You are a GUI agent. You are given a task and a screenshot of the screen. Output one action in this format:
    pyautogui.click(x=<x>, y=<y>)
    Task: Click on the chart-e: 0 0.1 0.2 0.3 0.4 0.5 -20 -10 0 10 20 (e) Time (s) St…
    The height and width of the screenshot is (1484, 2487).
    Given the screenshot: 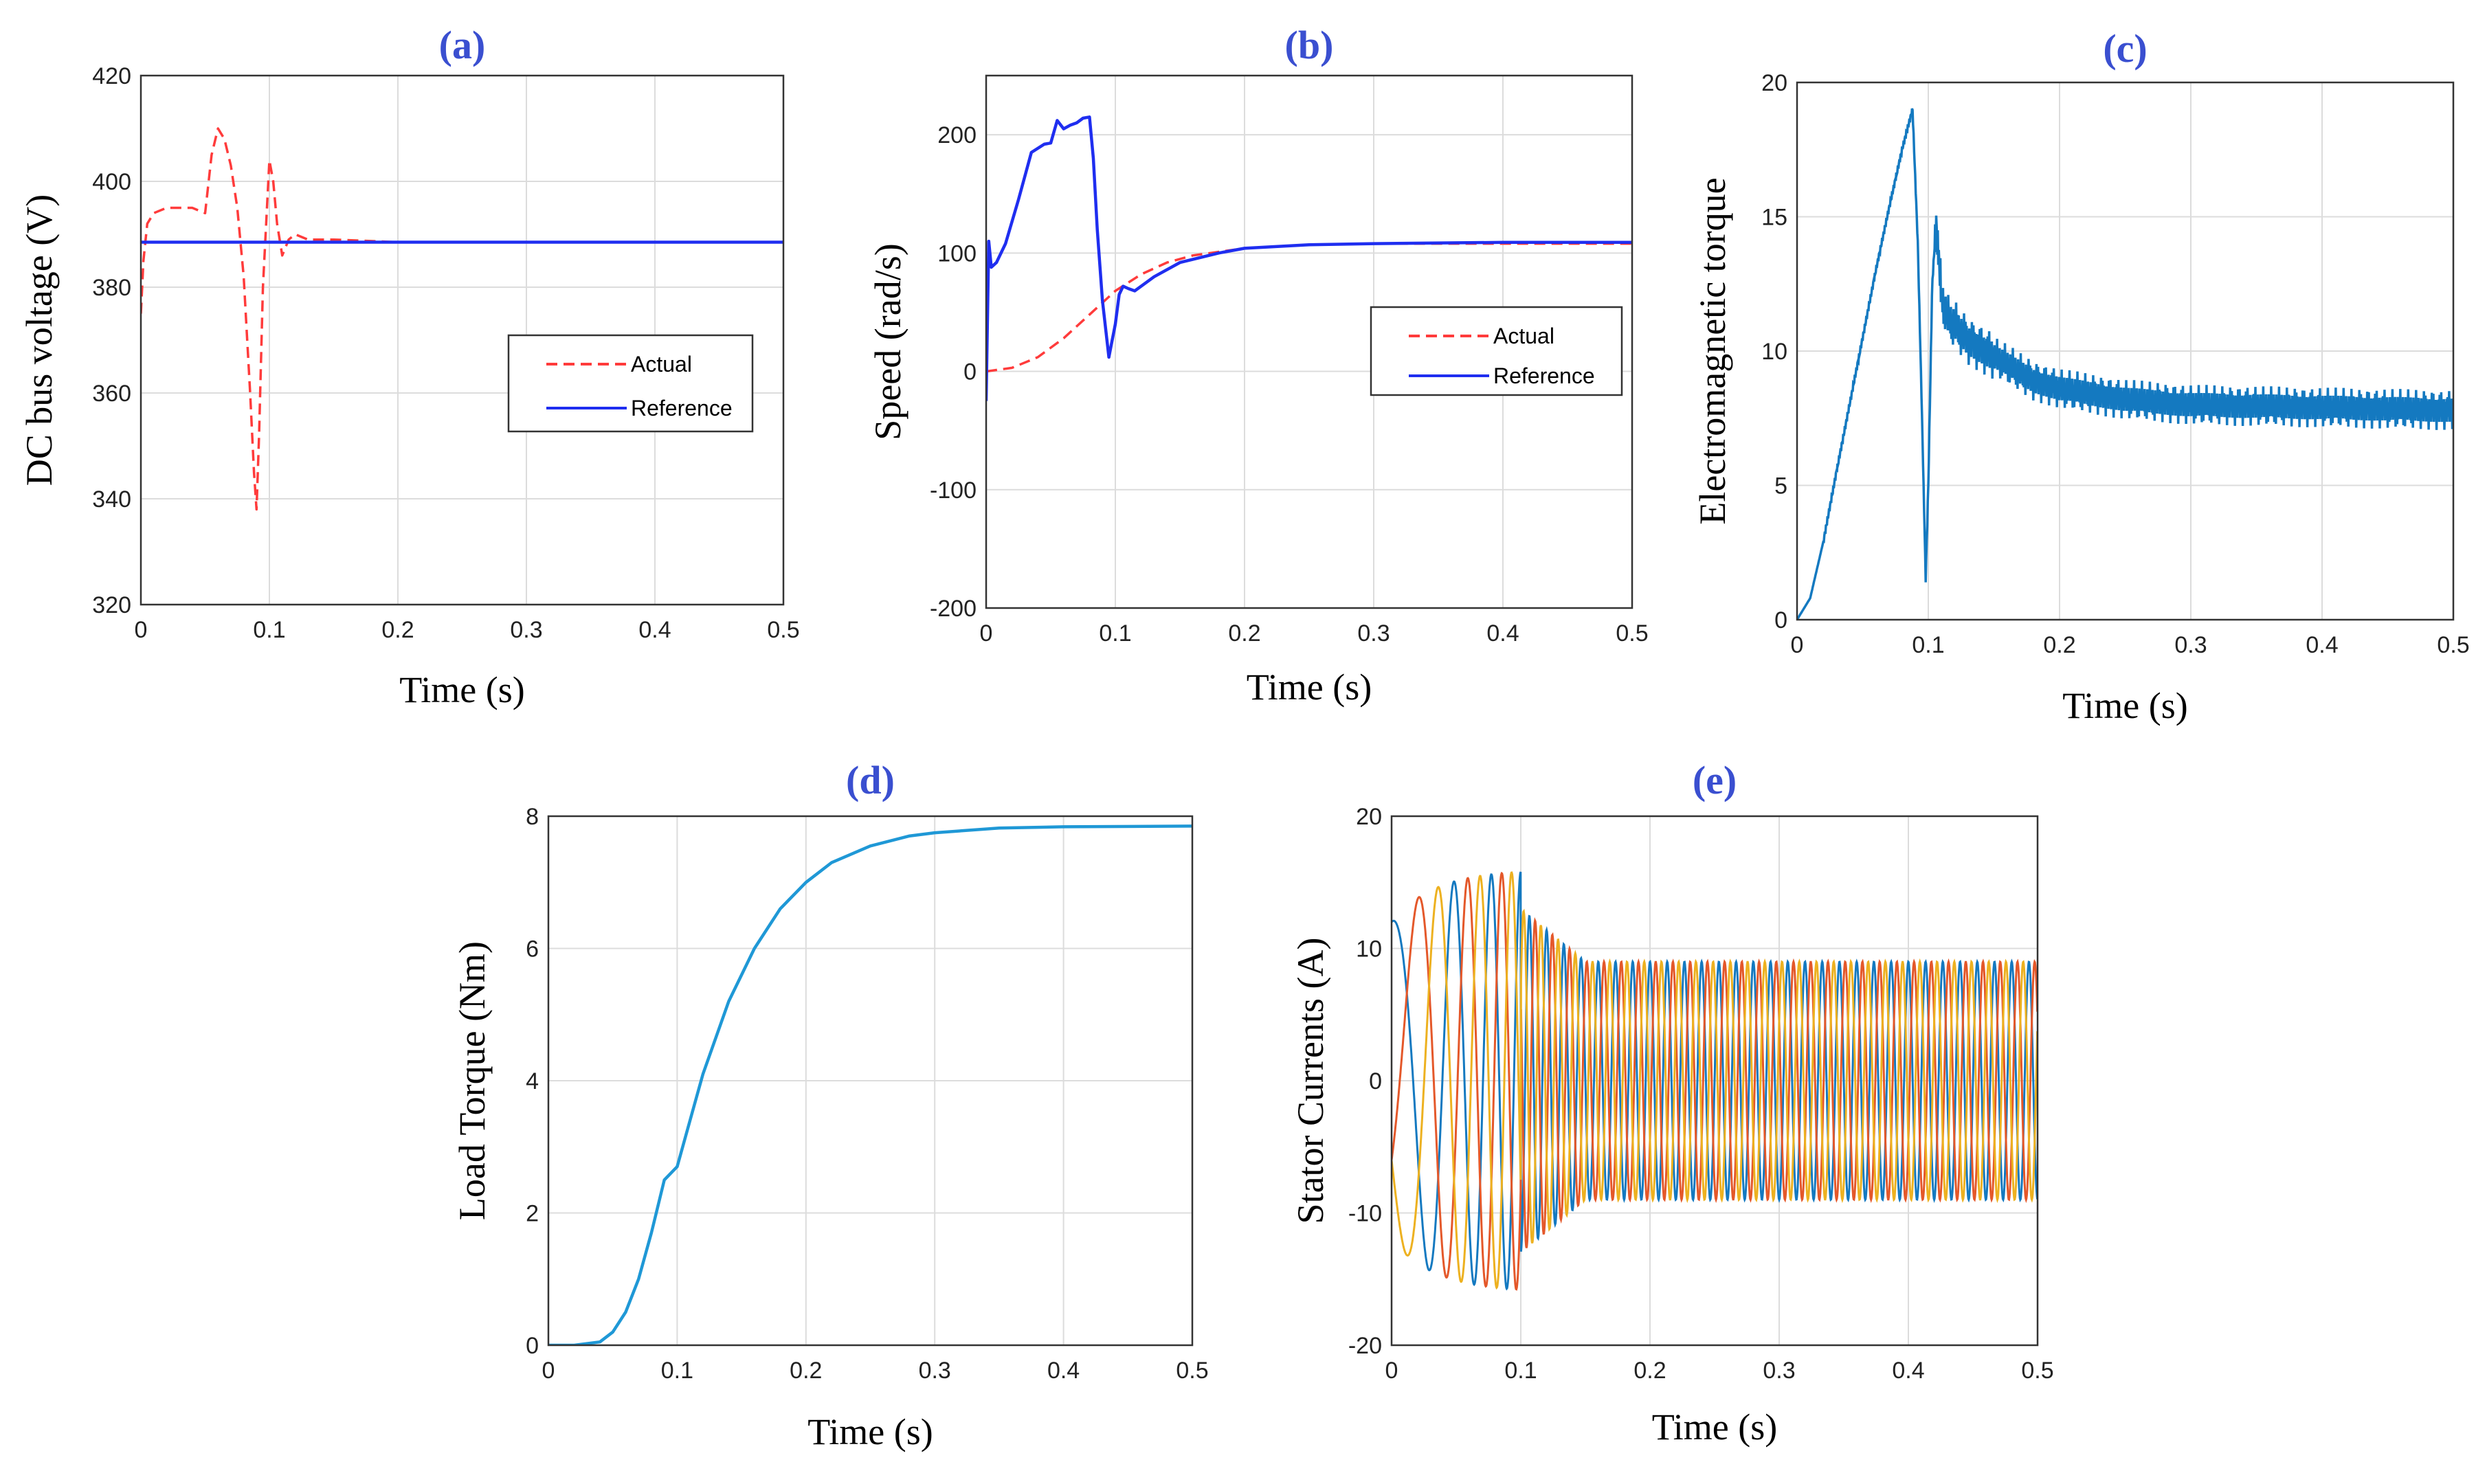 What is the action you would take?
    pyautogui.click(x=1672, y=1103)
    